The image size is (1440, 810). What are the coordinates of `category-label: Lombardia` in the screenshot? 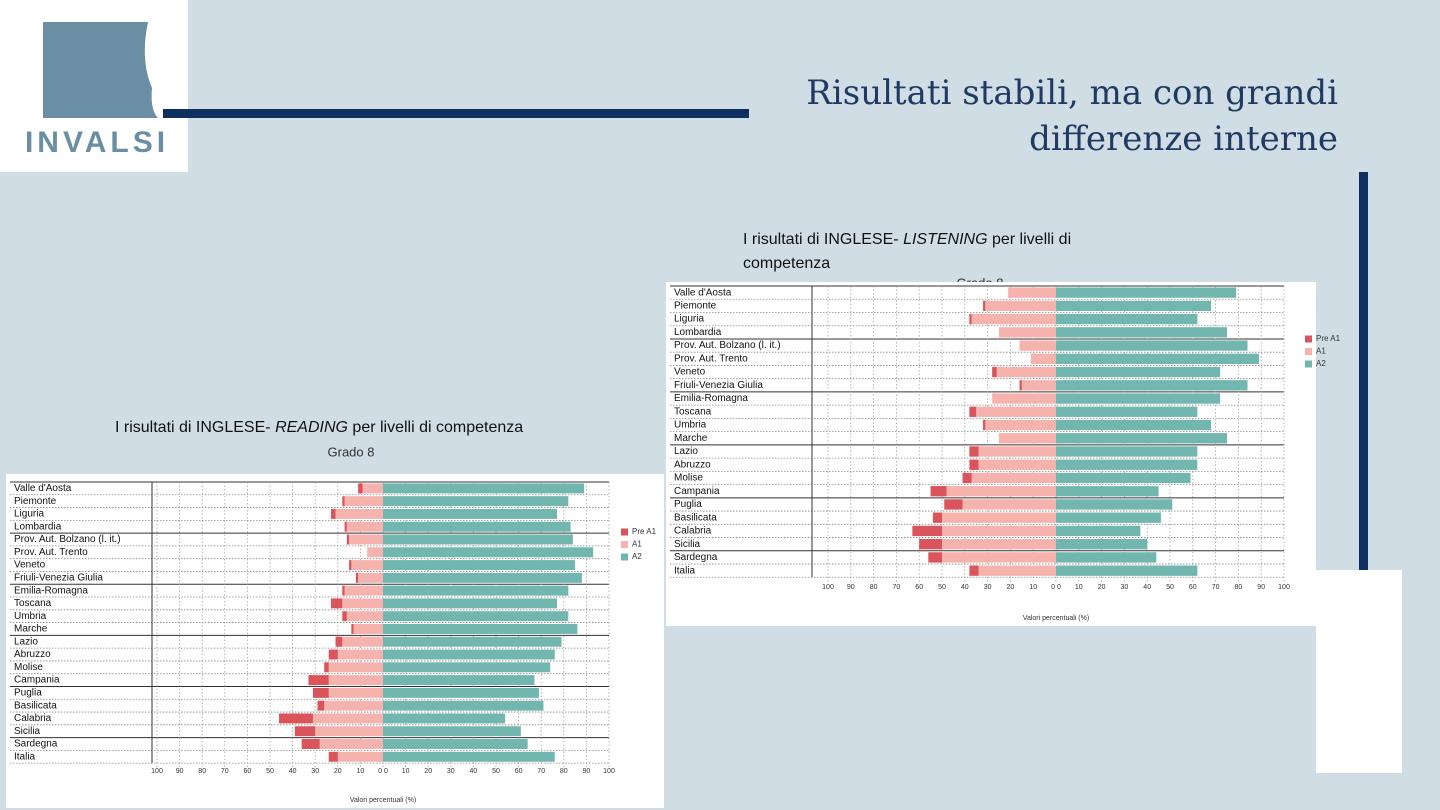 It's located at (38, 526).